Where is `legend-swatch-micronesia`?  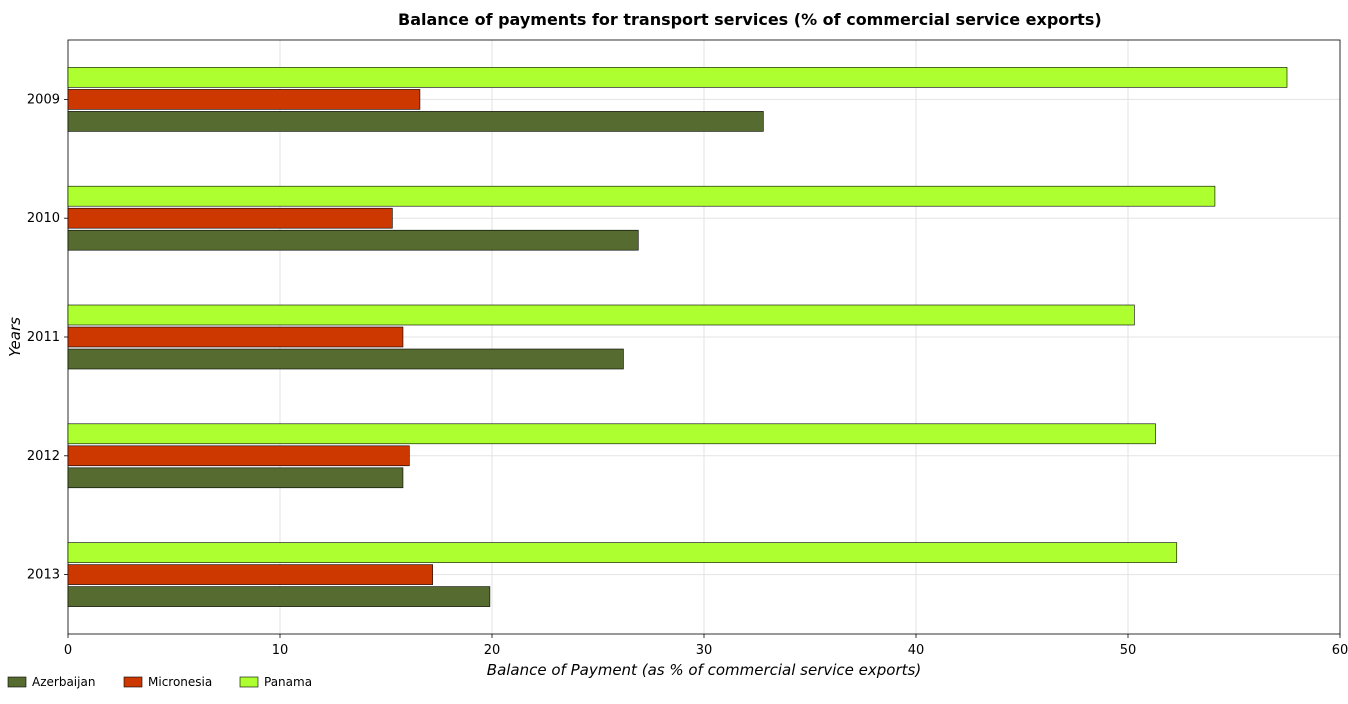 legend-swatch-micronesia is located at coordinates (133, 682).